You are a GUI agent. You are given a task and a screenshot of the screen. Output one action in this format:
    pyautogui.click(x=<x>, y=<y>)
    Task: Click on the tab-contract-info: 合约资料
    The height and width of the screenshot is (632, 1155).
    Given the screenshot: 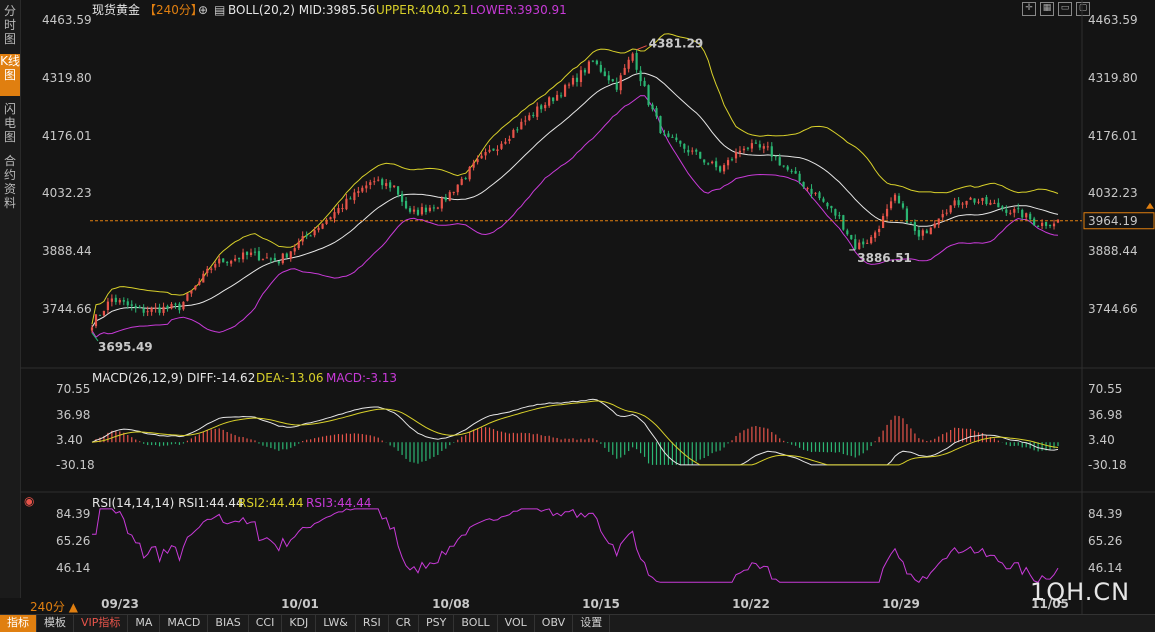 What is the action you would take?
    pyautogui.click(x=9, y=182)
    